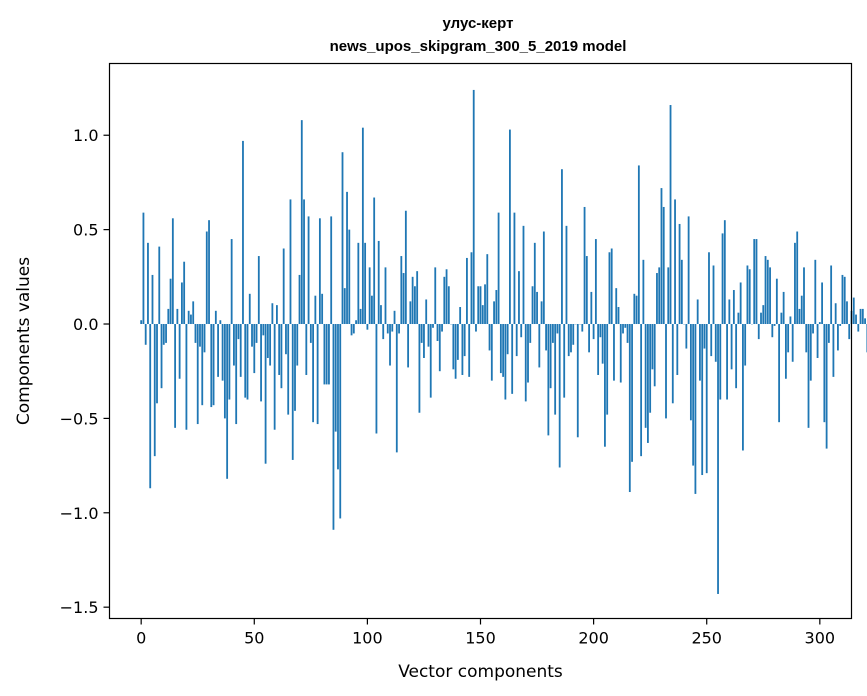 The width and height of the screenshot is (867, 696). Describe the element at coordinates (85, 371) in the screenshot. I see `y-axis: −1.5 −1.0 −0.5 0.0 0.5 1.0` at that location.